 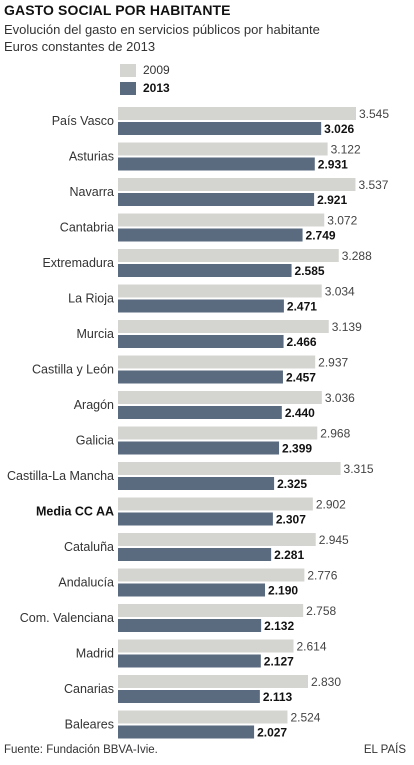 What do you see at coordinates (283, 591) in the screenshot?
I see `value-label-2013-andalucia: 2.190` at bounding box center [283, 591].